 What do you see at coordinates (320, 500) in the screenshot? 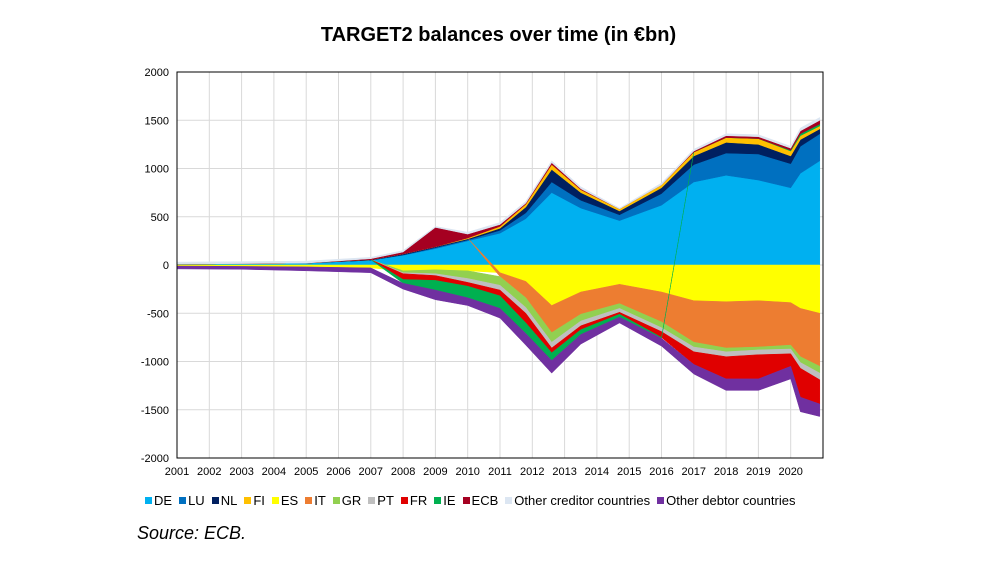
I see `legend-label: IT` at bounding box center [320, 500].